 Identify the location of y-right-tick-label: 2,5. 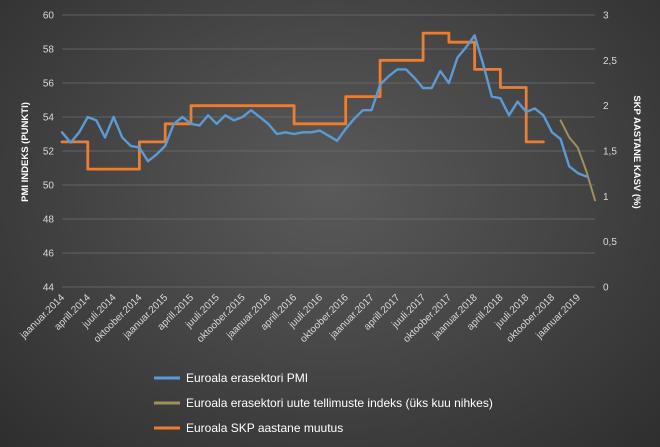
(610, 61).